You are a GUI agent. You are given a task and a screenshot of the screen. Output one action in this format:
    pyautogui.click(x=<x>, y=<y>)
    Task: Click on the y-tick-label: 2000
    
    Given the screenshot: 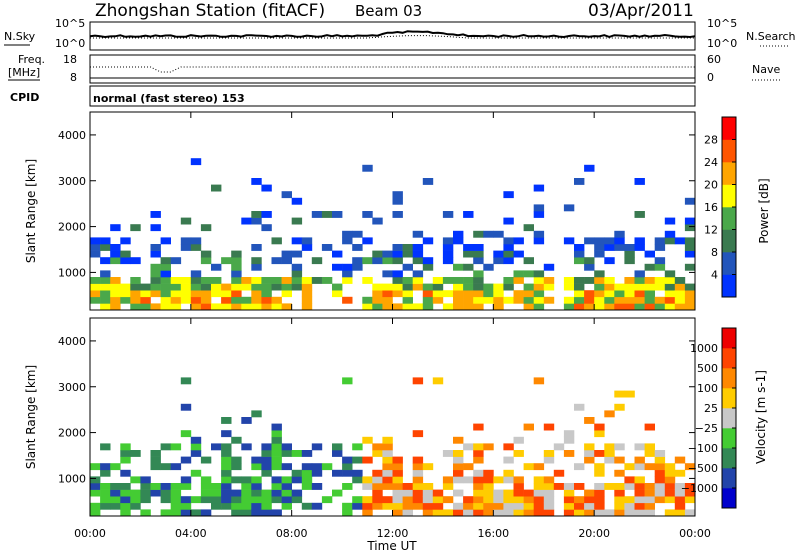 What is the action you would take?
    pyautogui.click(x=72, y=227)
    